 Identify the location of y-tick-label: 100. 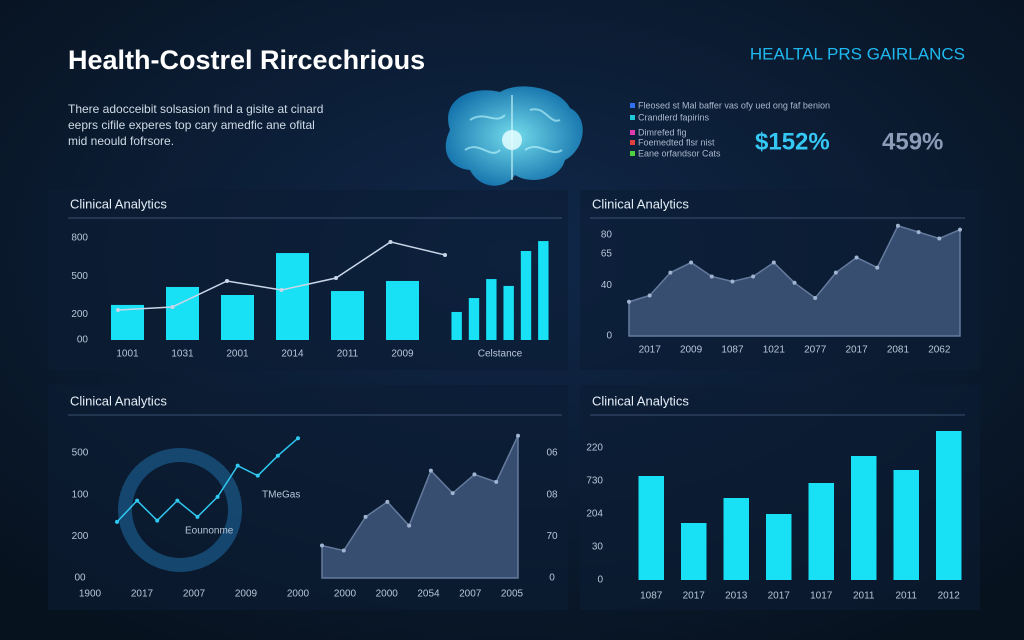
(80, 494).